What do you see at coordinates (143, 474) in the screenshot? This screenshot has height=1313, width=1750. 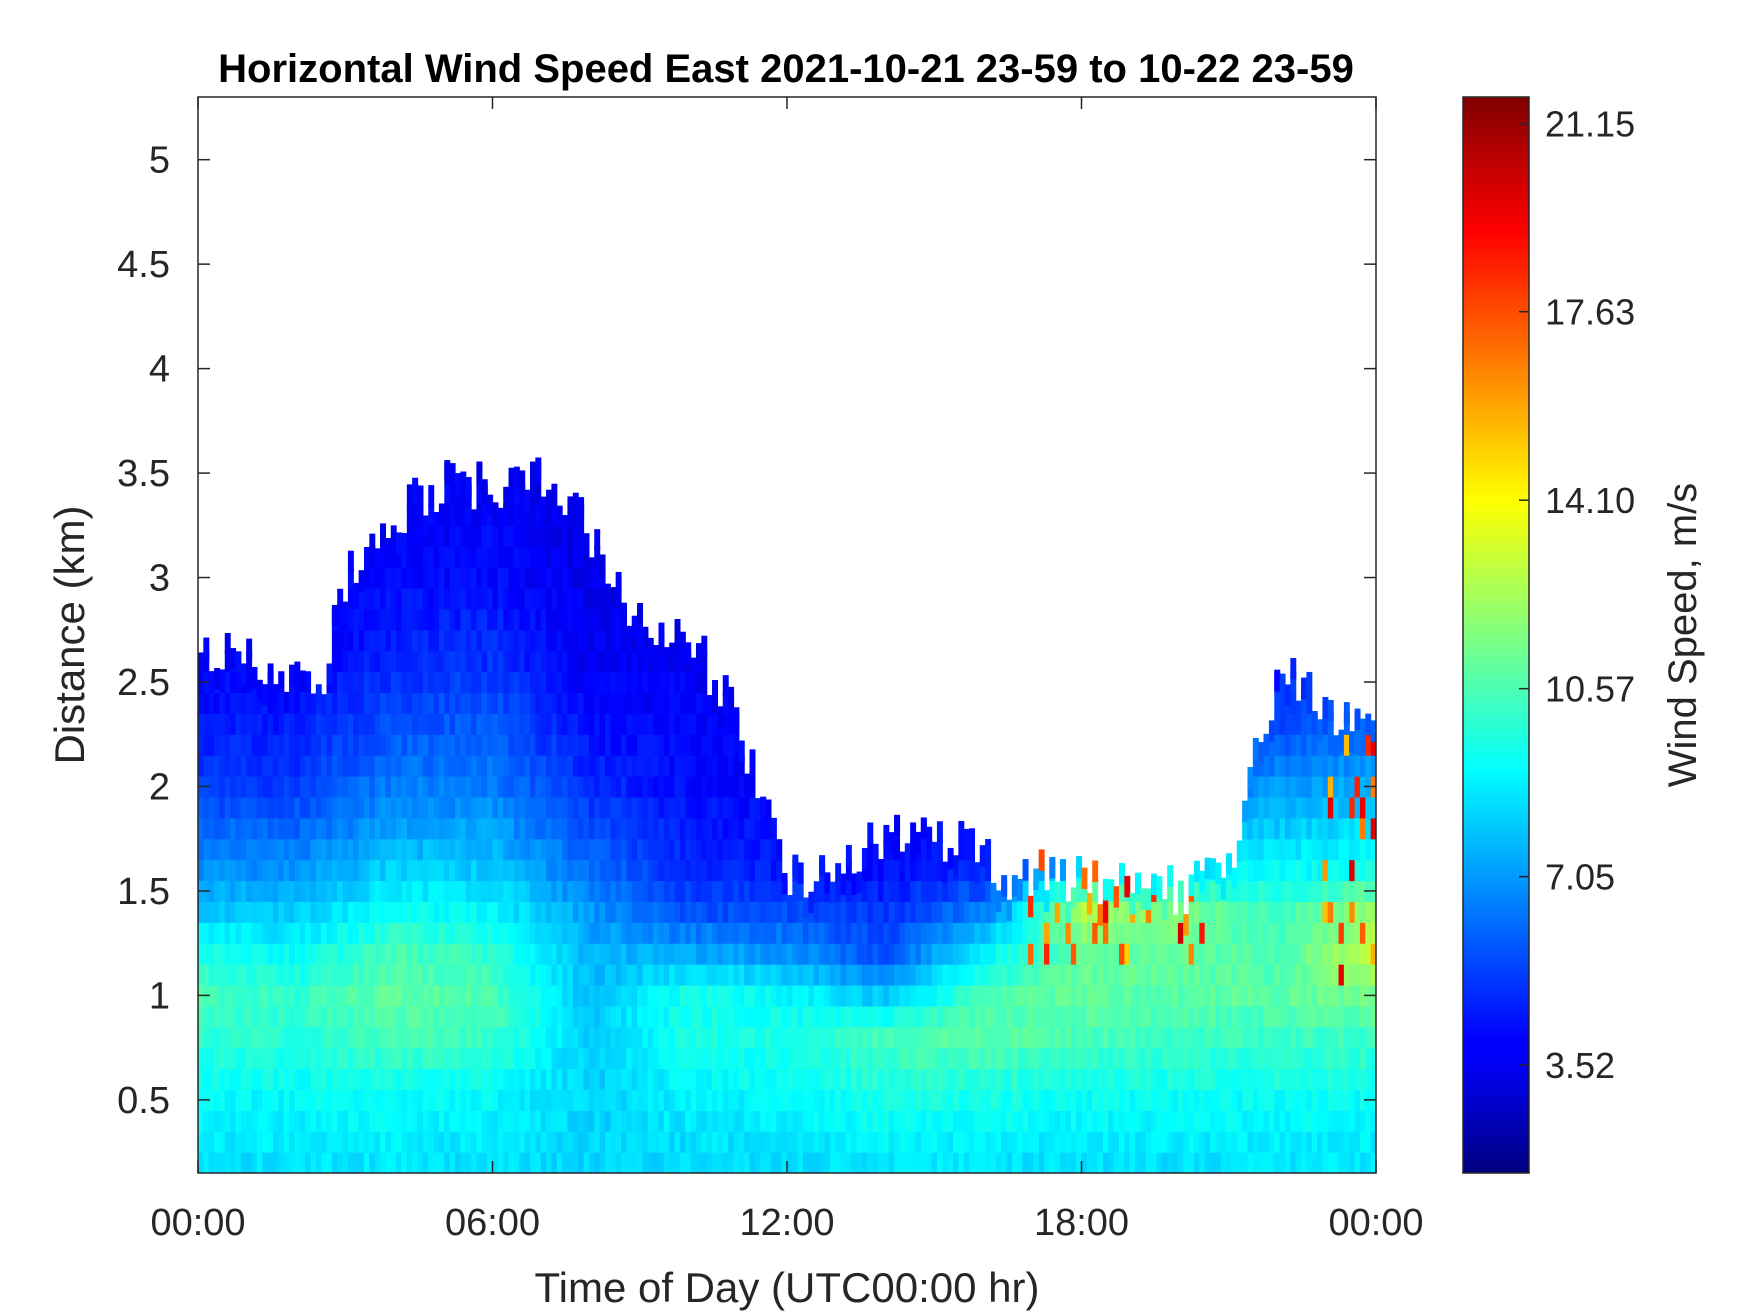 I see `y-tick-label: 3.5` at bounding box center [143, 474].